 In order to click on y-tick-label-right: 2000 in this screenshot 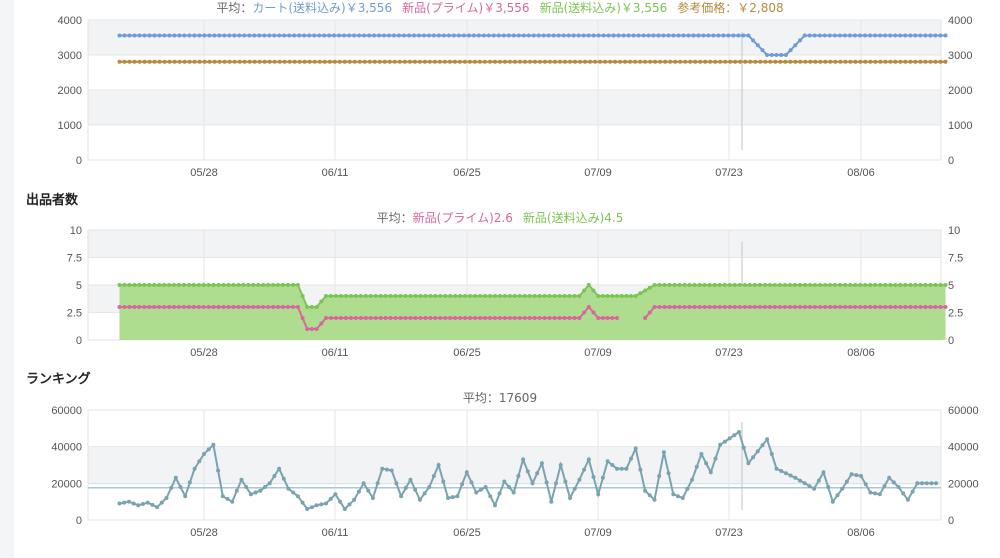, I will do `click(960, 91)`.